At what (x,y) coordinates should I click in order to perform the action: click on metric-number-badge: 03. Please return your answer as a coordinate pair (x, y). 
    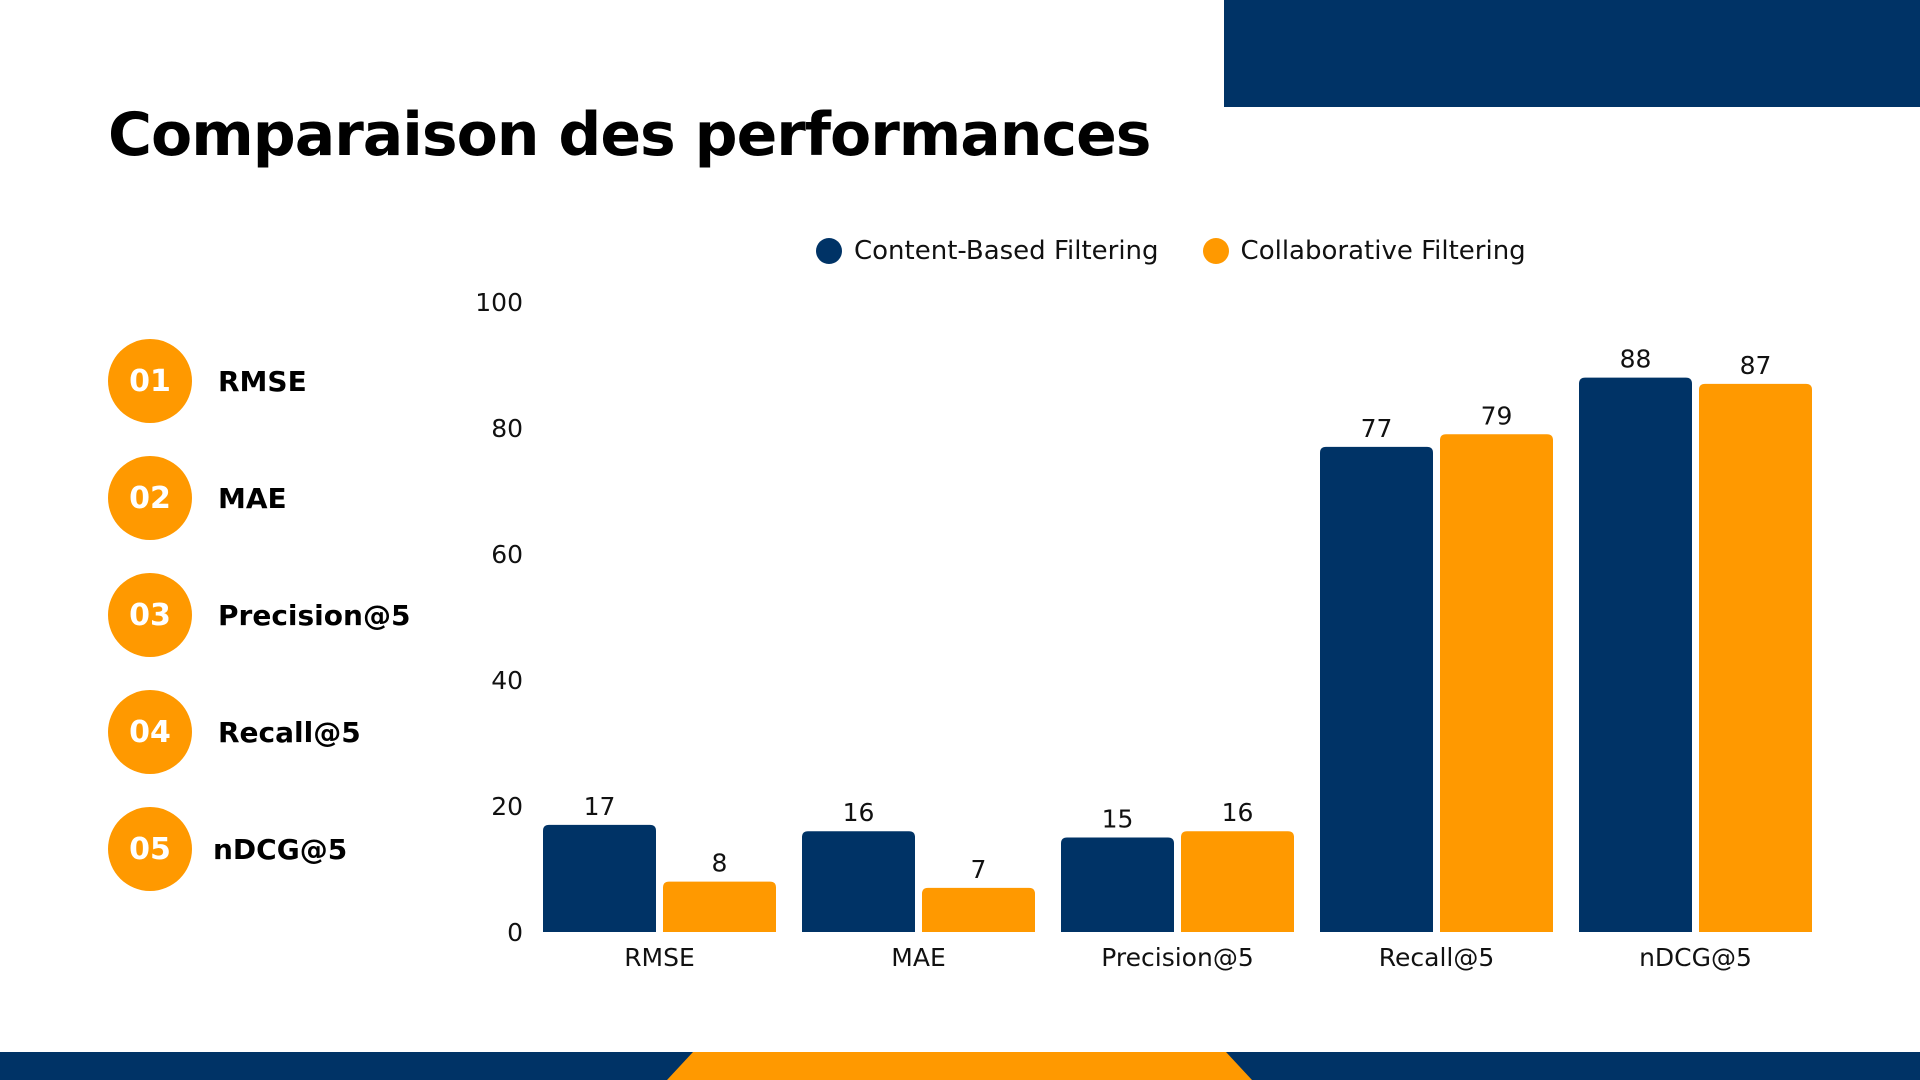
    Looking at the image, I should click on (150, 615).